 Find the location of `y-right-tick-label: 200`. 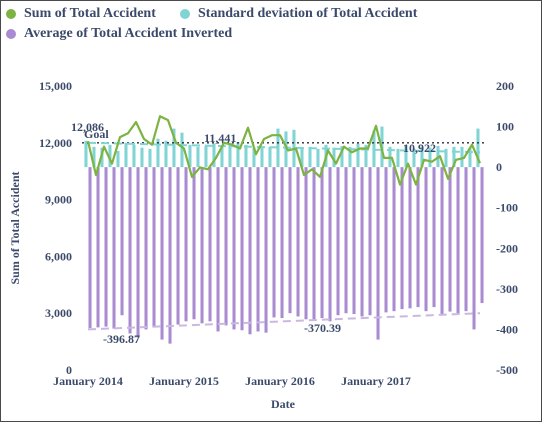

y-right-tick-label: 200 is located at coordinates (505, 86).